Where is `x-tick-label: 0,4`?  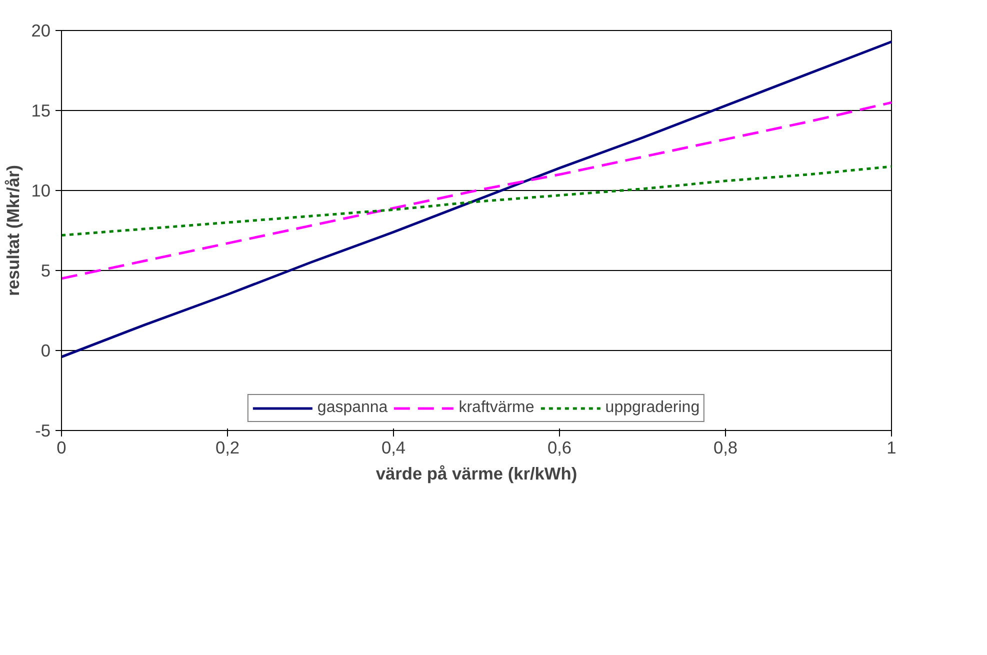 x-tick-label: 0,4 is located at coordinates (393, 448).